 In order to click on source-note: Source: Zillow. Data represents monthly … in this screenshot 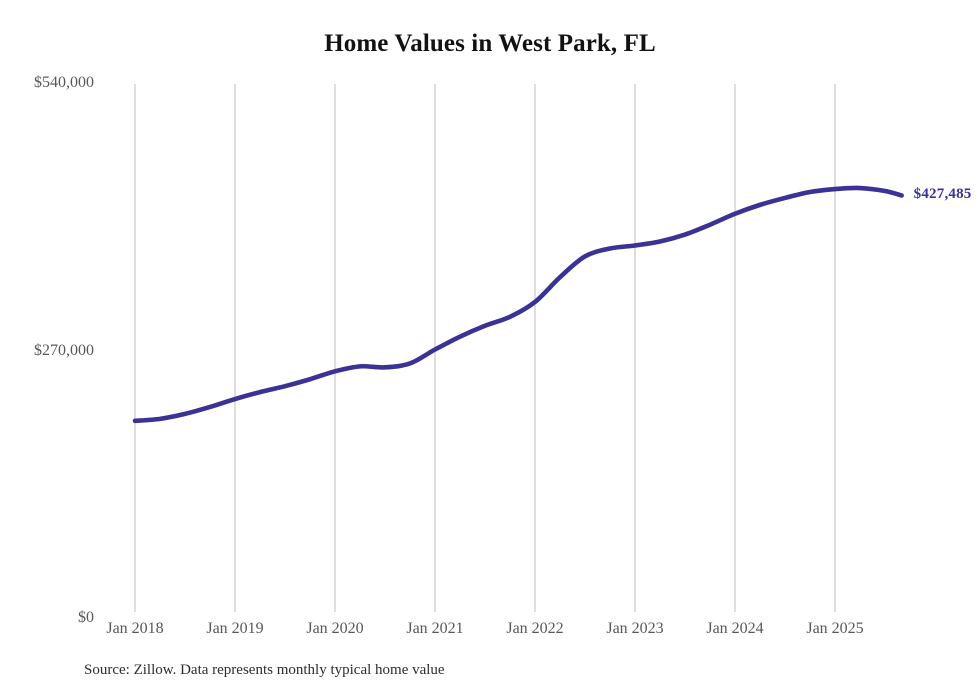, I will do `click(264, 670)`.